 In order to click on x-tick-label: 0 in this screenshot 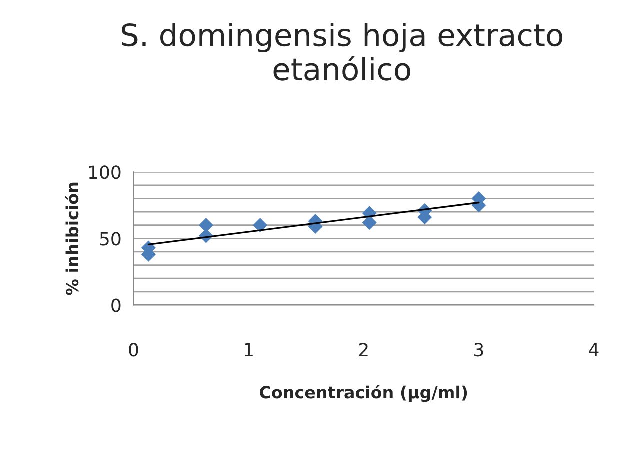, I will do `click(133, 350)`.